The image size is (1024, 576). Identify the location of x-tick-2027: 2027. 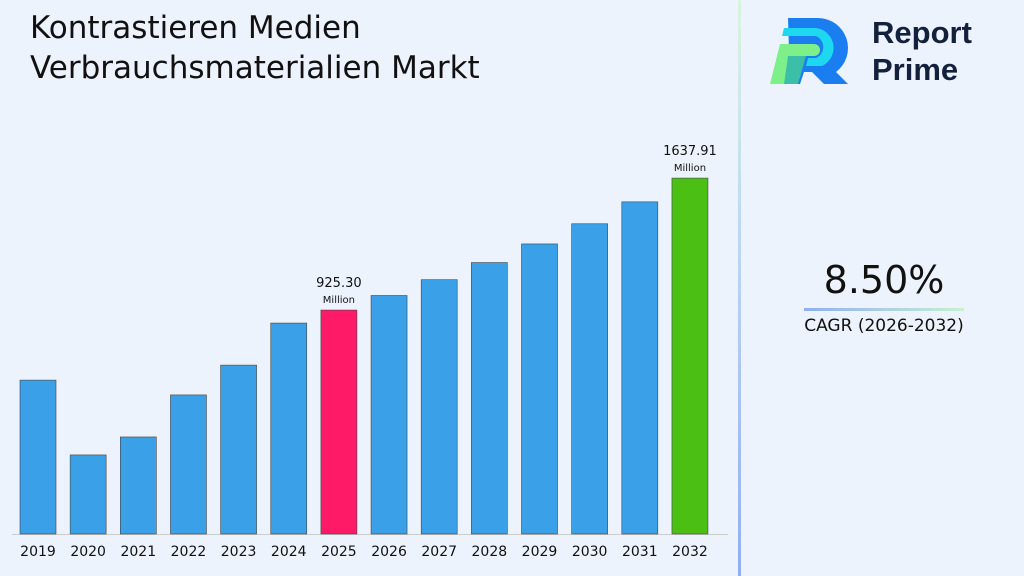
(439, 552).